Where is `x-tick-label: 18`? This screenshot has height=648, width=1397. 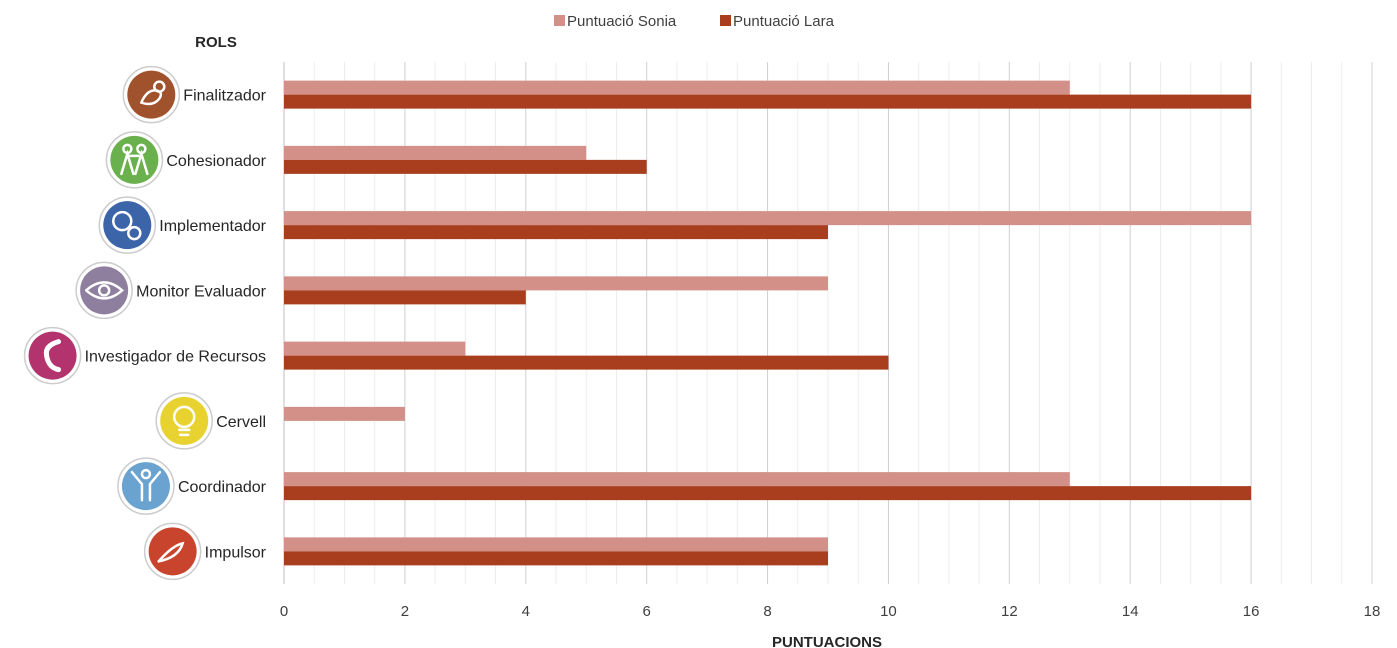
x-tick-label: 18 is located at coordinates (1372, 611).